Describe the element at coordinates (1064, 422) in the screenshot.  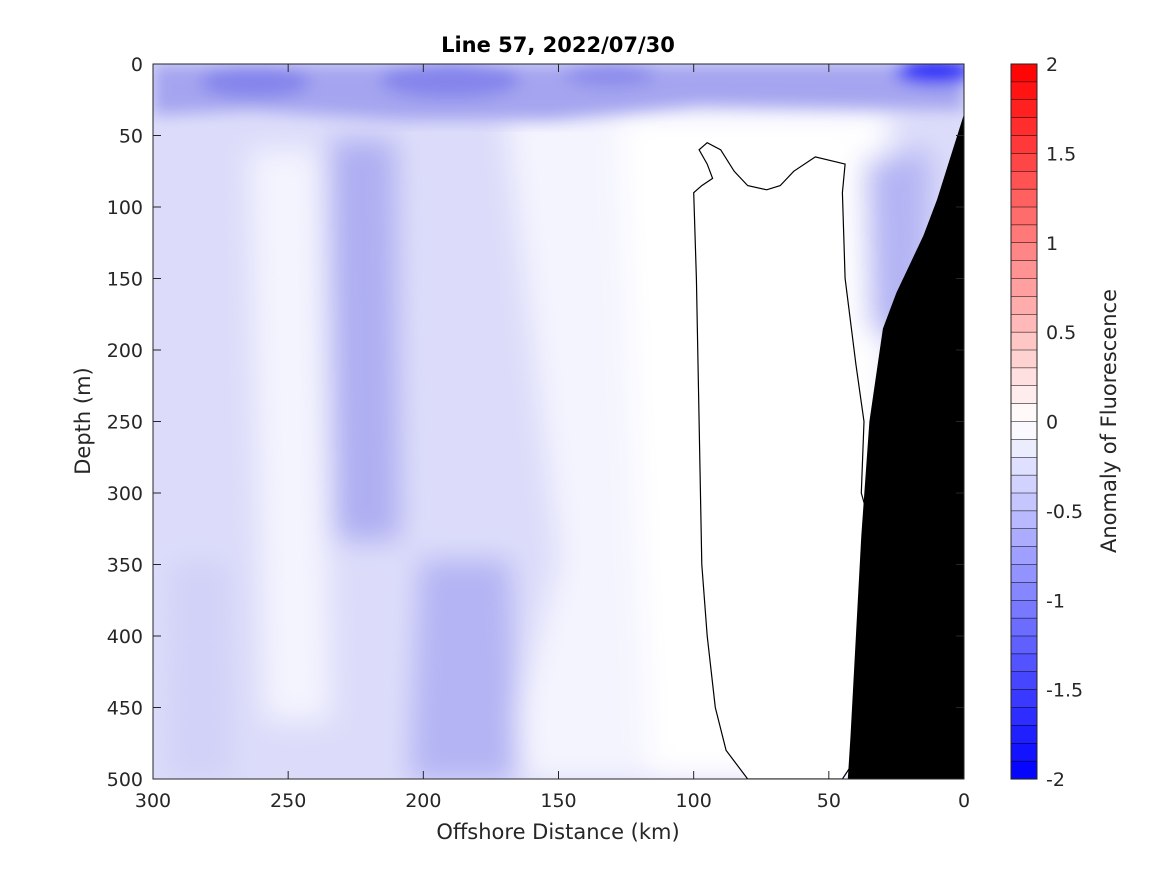
I see `colorbar-ticks: 2 1.5 1 0.5 0 -0.5 -1 -1.5 -2` at that location.